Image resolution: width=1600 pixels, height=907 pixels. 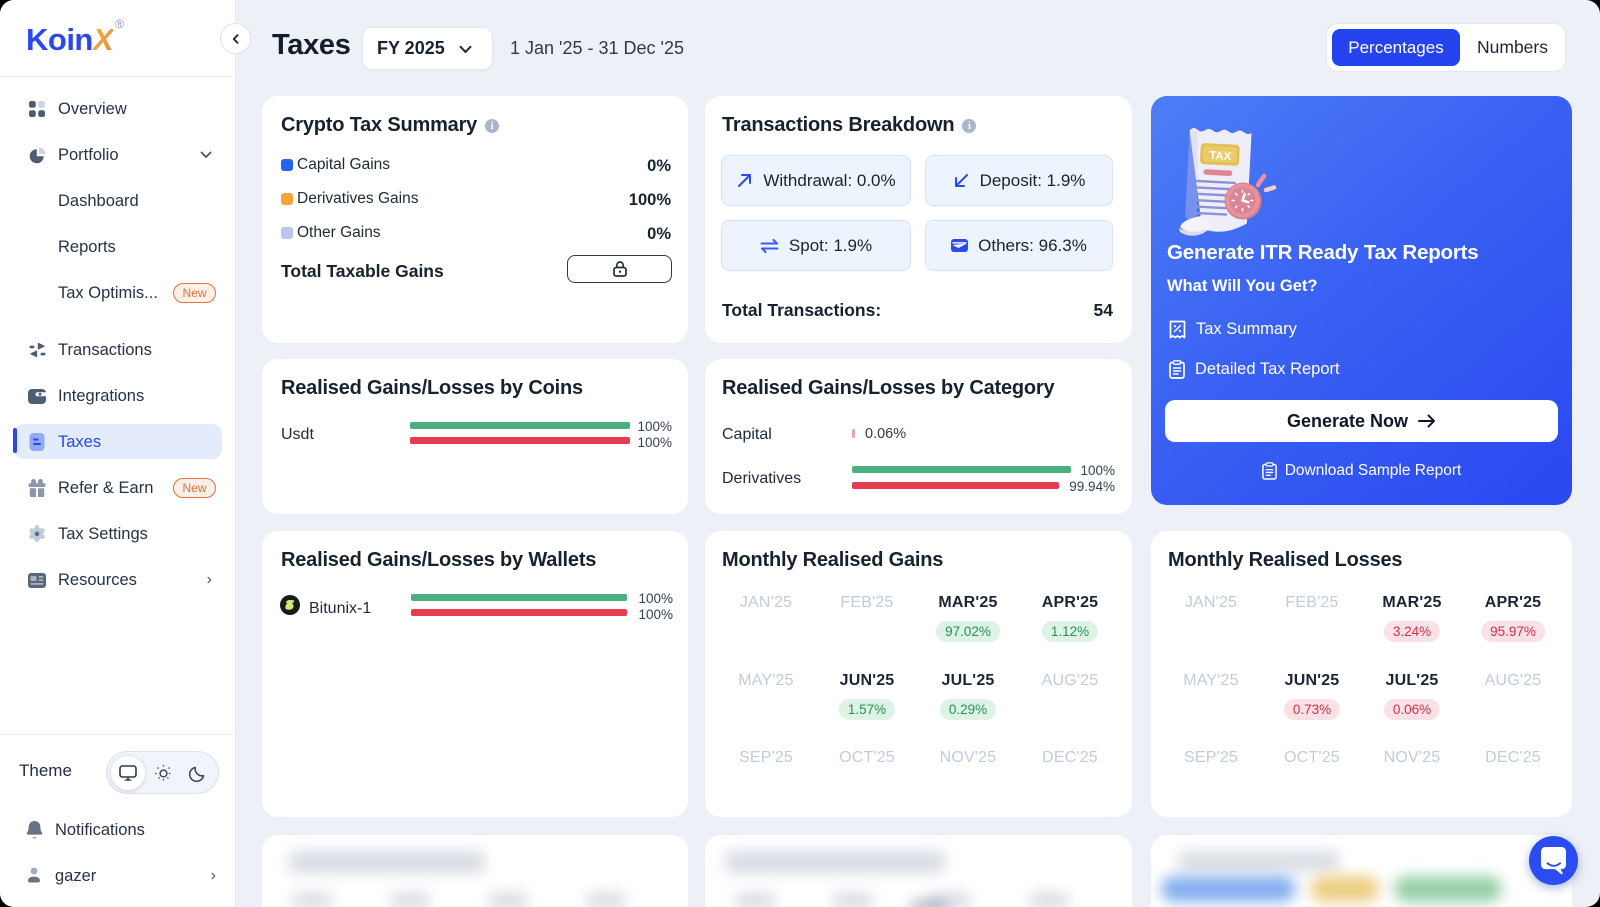 I want to click on svg-text: TAX, so click(x=1220, y=156).